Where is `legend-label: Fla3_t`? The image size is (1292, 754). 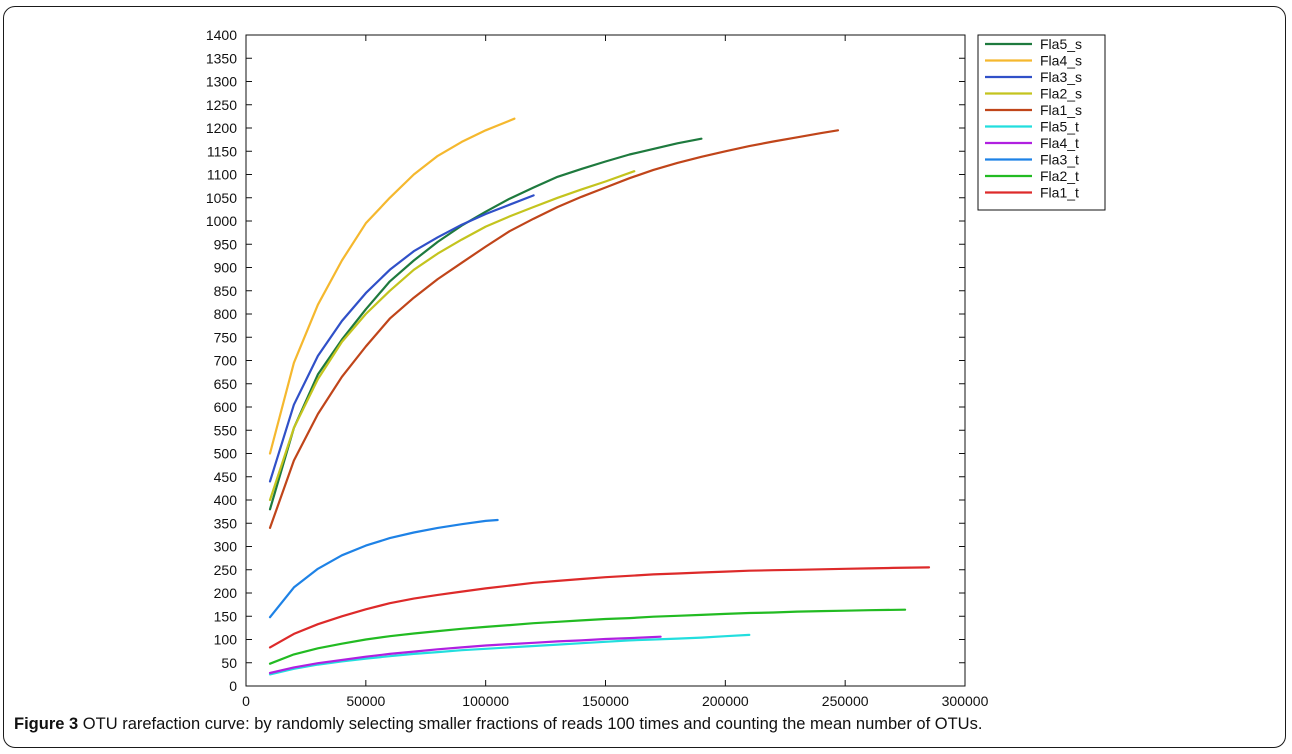 legend-label: Fla3_t is located at coordinates (1059, 160).